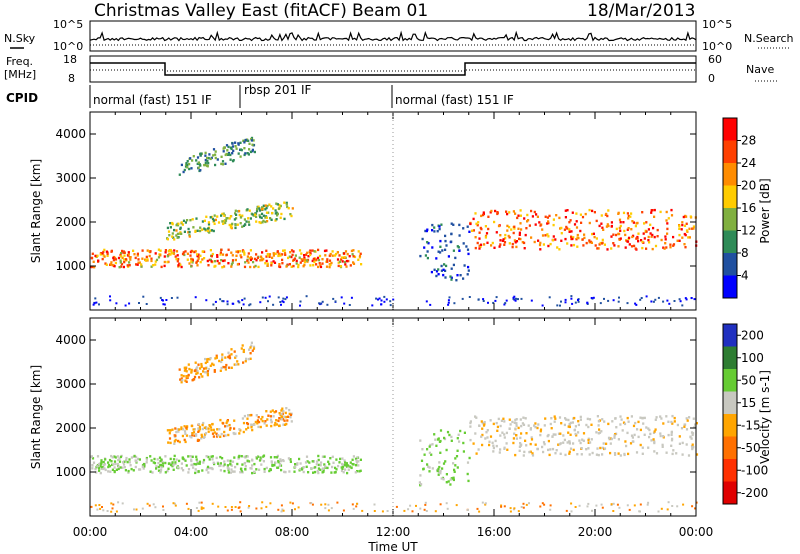  I want to click on colorbar-tick-label: 100, so click(752, 358).